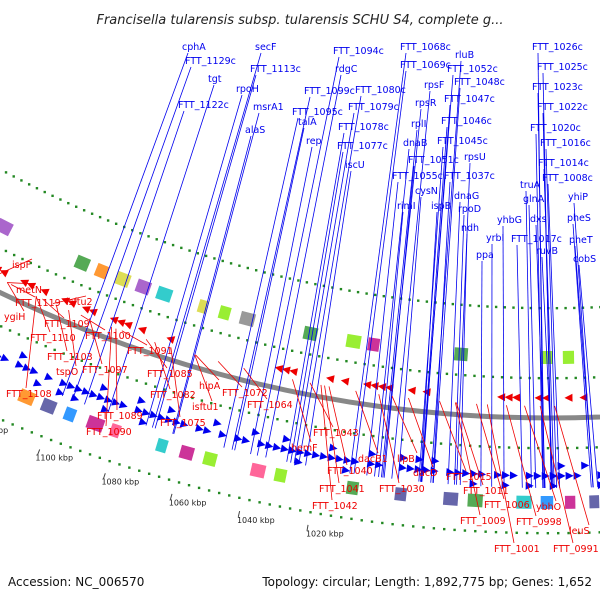  I want to click on gene-label-rpsF: rpsF, so click(434, 85).